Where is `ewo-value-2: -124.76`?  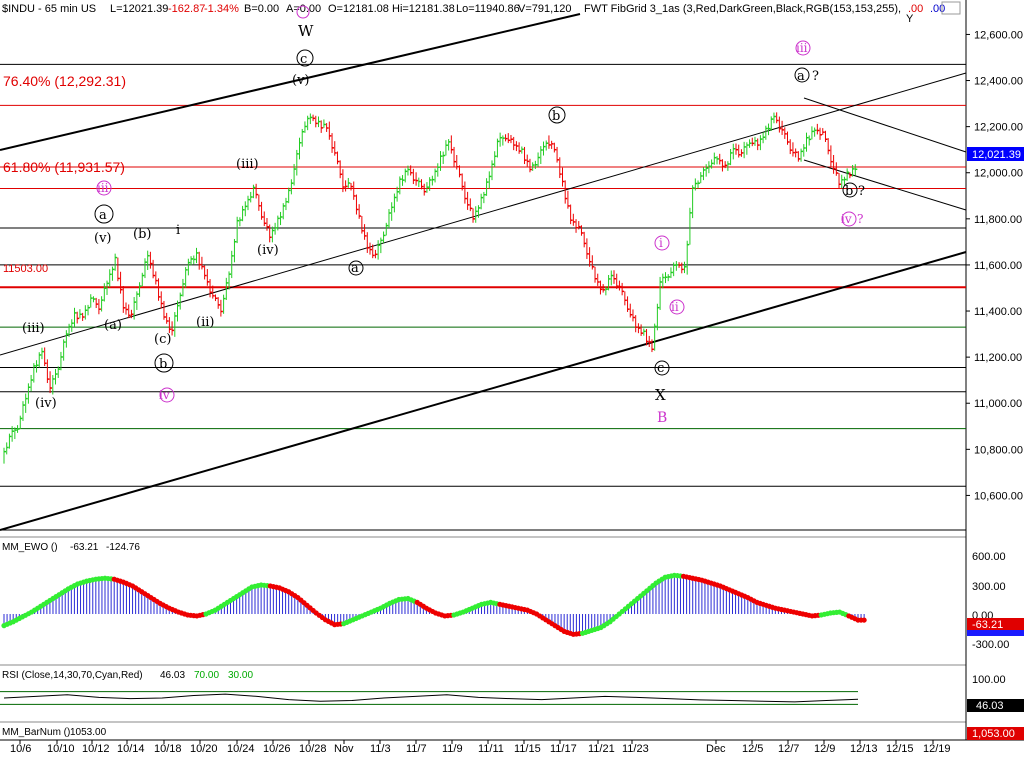
ewo-value-2: -124.76 is located at coordinates (123, 547).